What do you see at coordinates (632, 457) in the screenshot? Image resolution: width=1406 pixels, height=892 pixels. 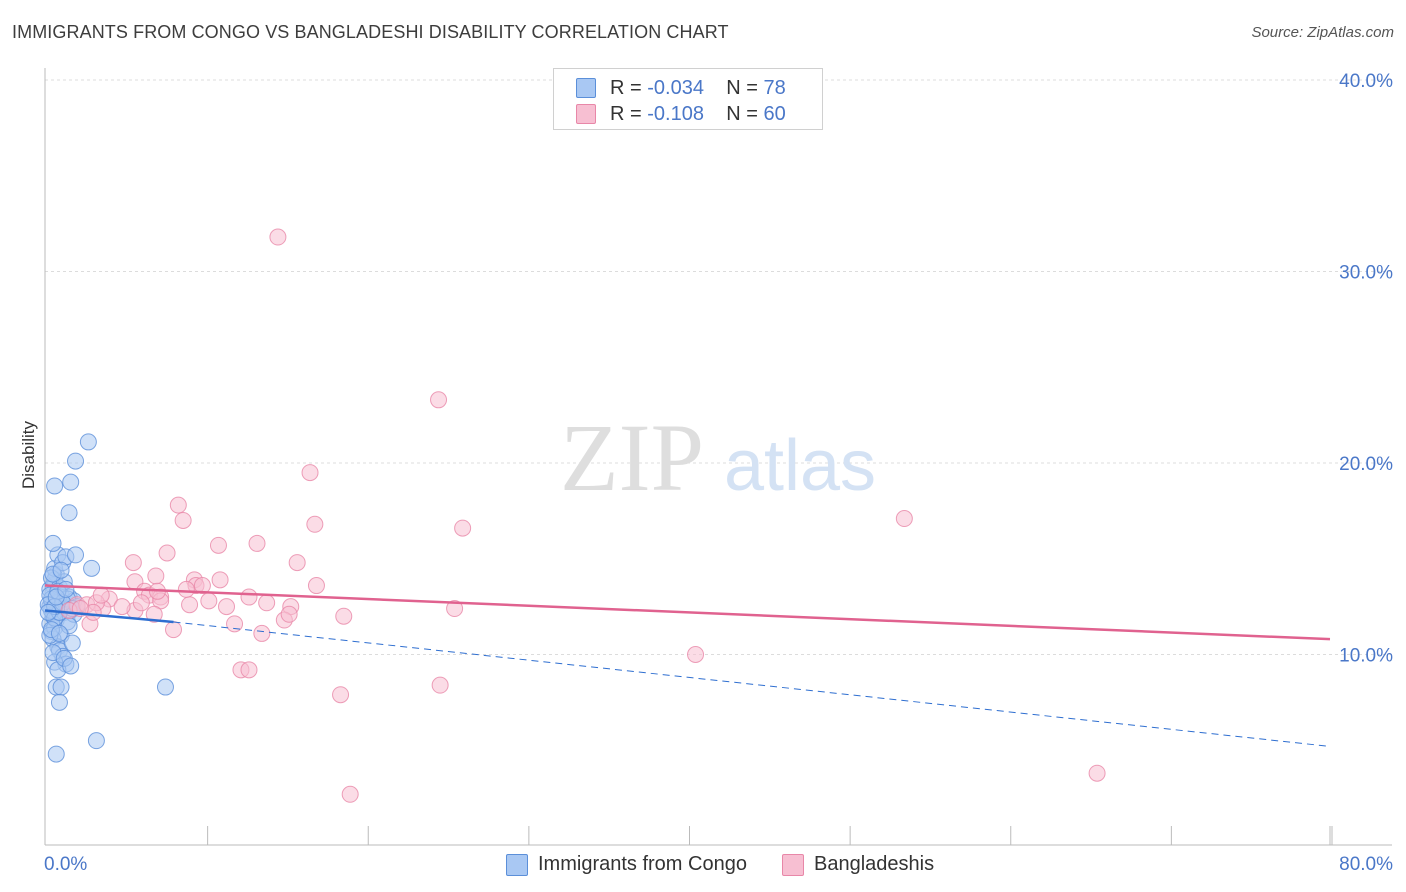 I see `watermark-zip: ZIP` at bounding box center [632, 457].